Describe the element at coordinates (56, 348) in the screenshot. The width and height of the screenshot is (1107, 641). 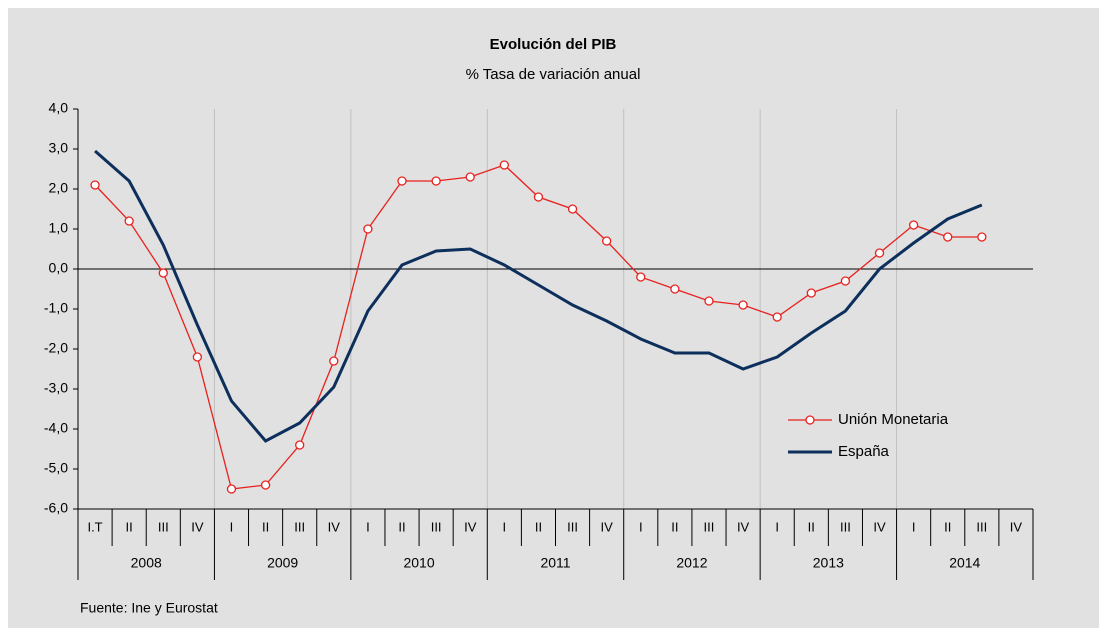
I see `y-tick-label: -2,0` at that location.